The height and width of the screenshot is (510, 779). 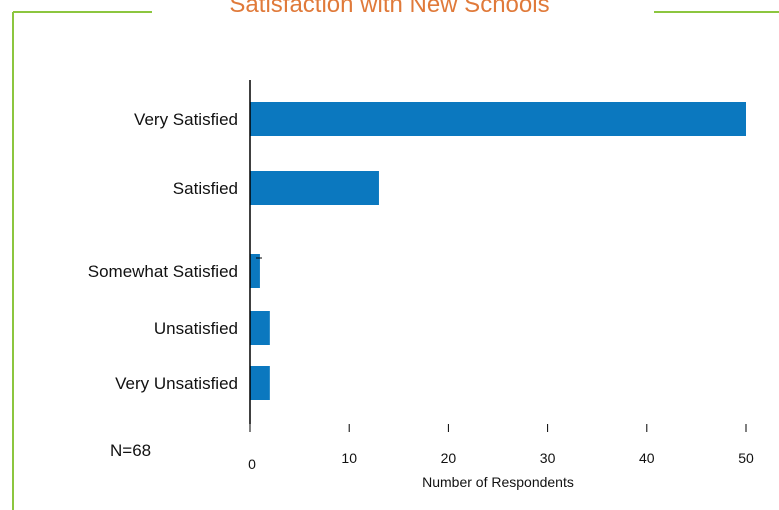 I want to click on category-label: Unsatisfied, so click(x=196, y=328).